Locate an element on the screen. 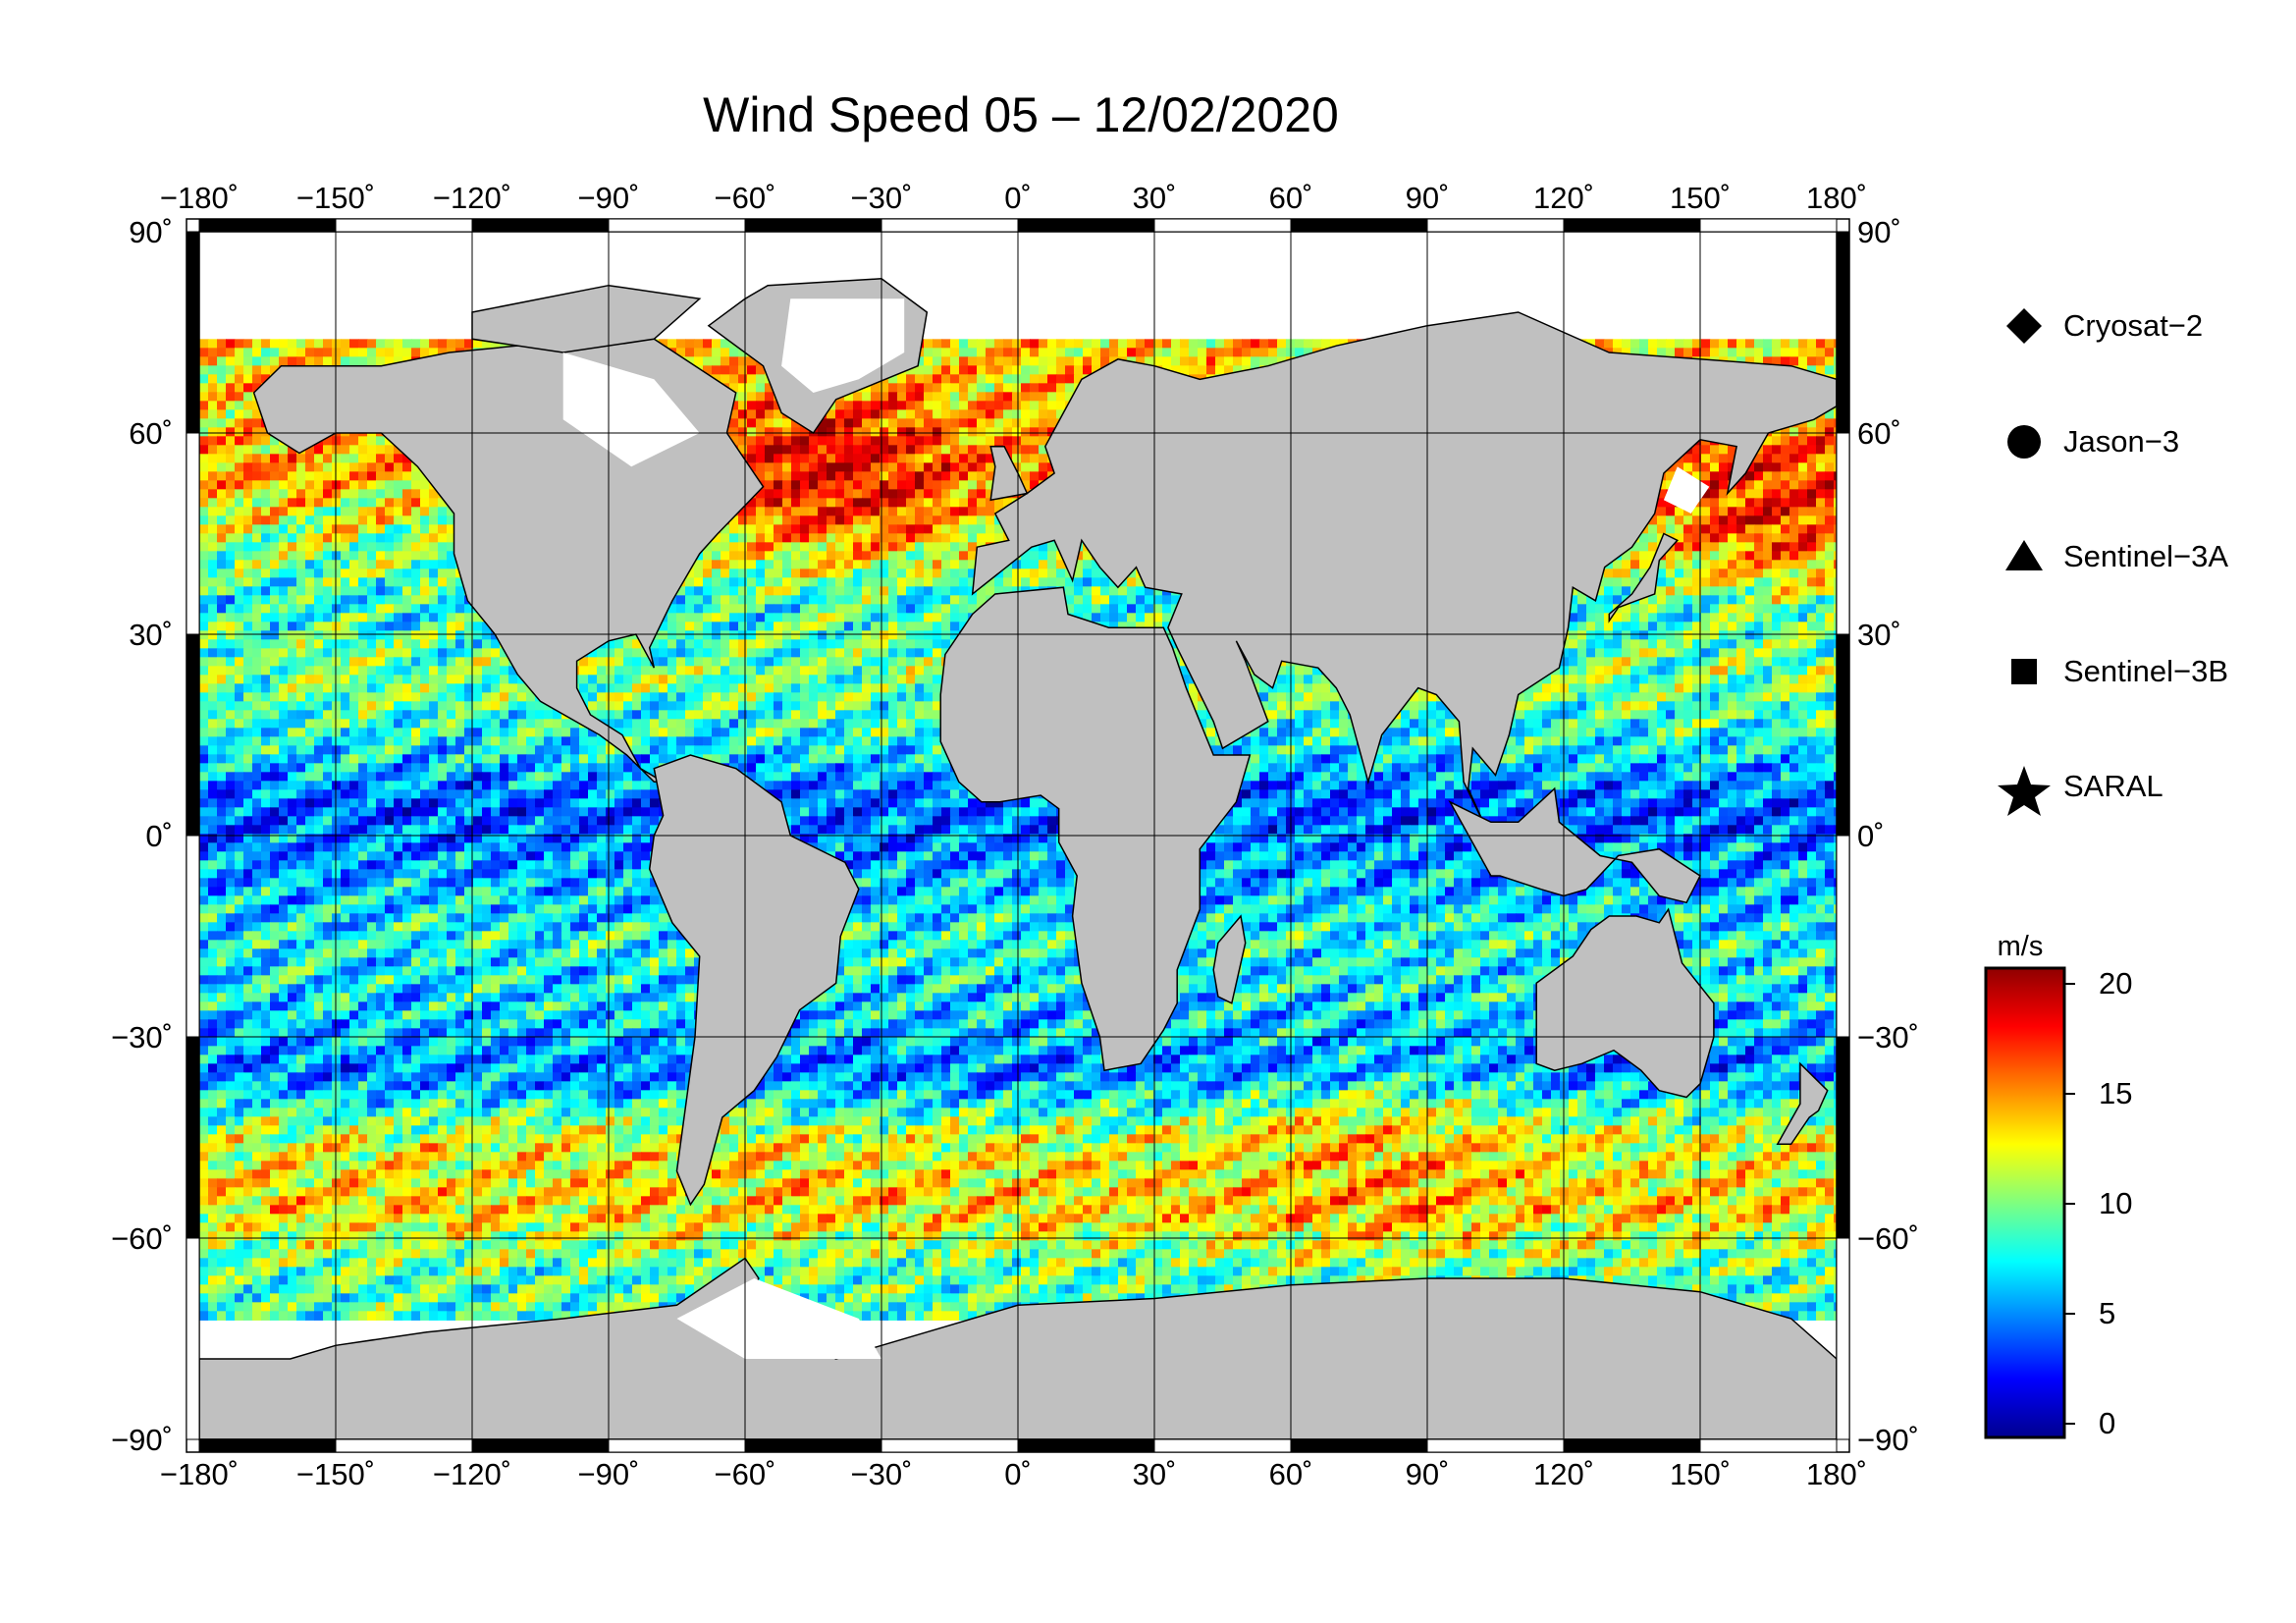  chart-title: Wind Speed 05 – 12/02/2020 is located at coordinates (1021, 114).